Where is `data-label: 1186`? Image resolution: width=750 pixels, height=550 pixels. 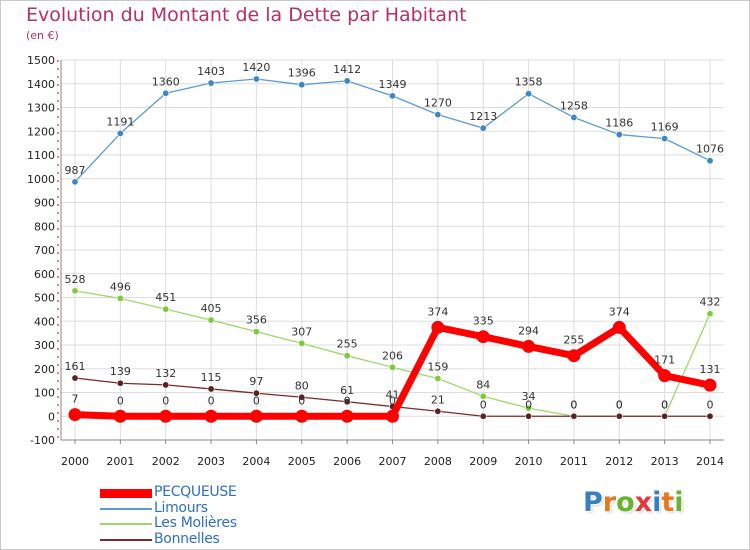
data-label: 1186 is located at coordinates (619, 123).